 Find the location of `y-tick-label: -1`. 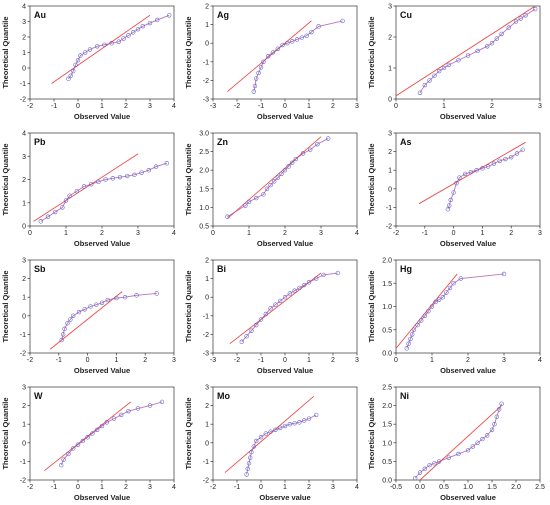

y-tick-label: -1 is located at coordinates (206, 462).